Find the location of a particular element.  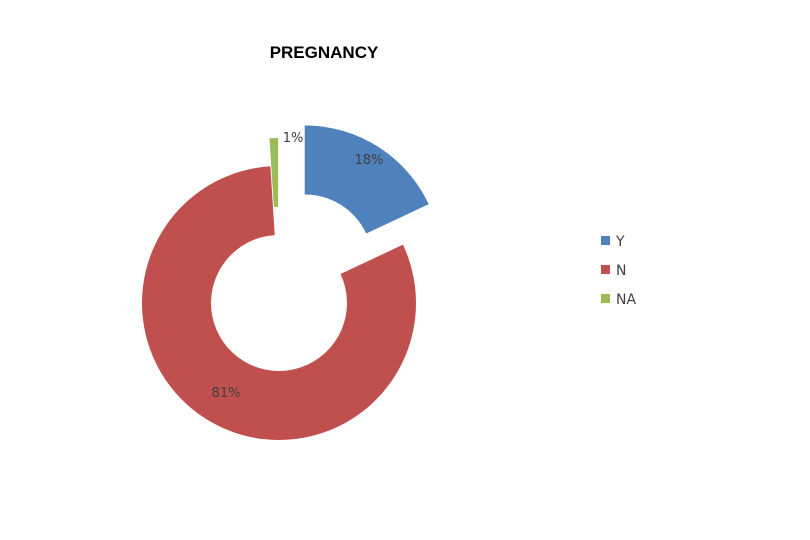

legend-label-y: Y is located at coordinates (620, 242).